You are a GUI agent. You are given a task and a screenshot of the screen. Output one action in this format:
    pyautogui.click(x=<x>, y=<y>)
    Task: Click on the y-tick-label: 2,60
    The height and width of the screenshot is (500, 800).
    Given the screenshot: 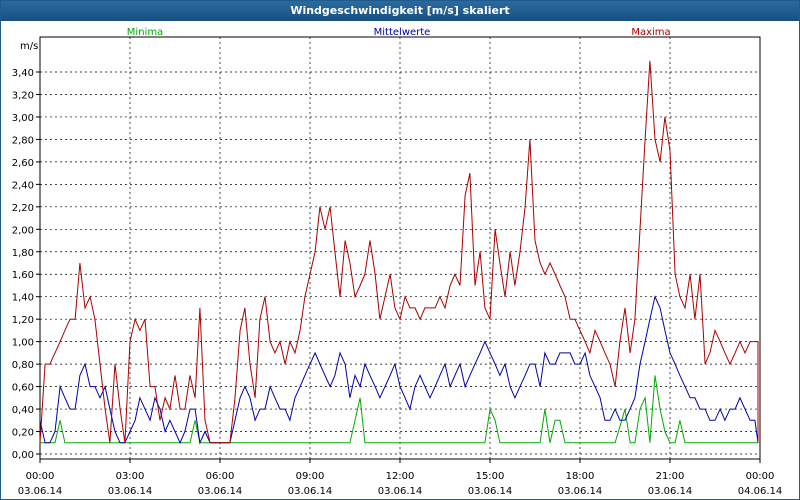 What is the action you would take?
    pyautogui.click(x=23, y=163)
    